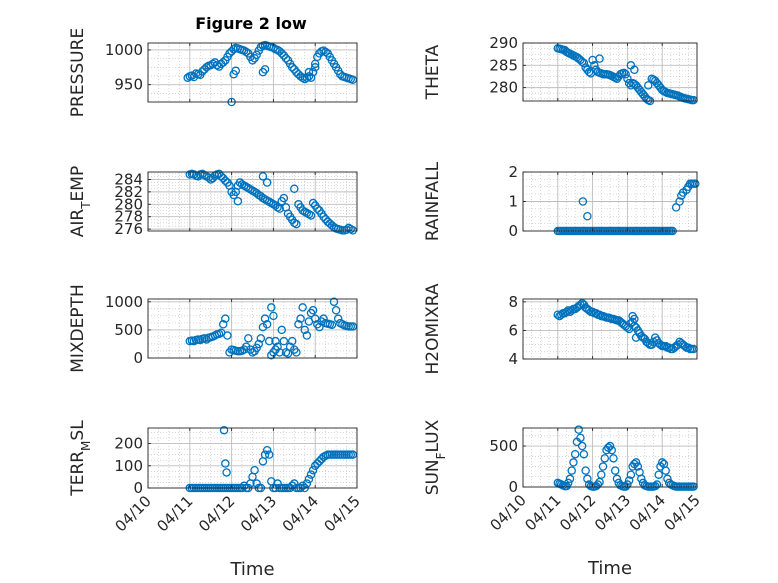  What do you see at coordinates (513, 231) in the screenshot?
I see `y-tick-label: 0` at bounding box center [513, 231].